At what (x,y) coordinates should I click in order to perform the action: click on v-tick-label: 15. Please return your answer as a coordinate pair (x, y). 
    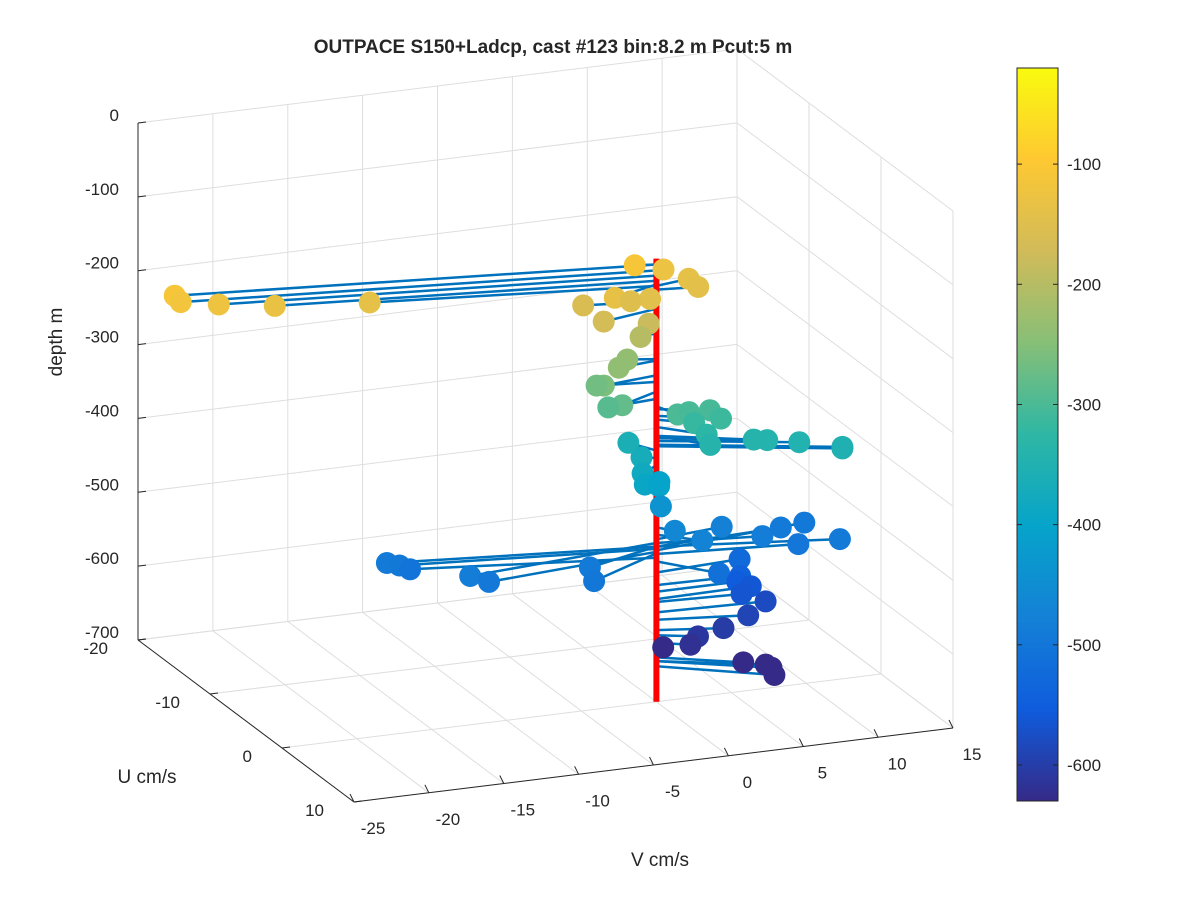
    Looking at the image, I should click on (972, 754).